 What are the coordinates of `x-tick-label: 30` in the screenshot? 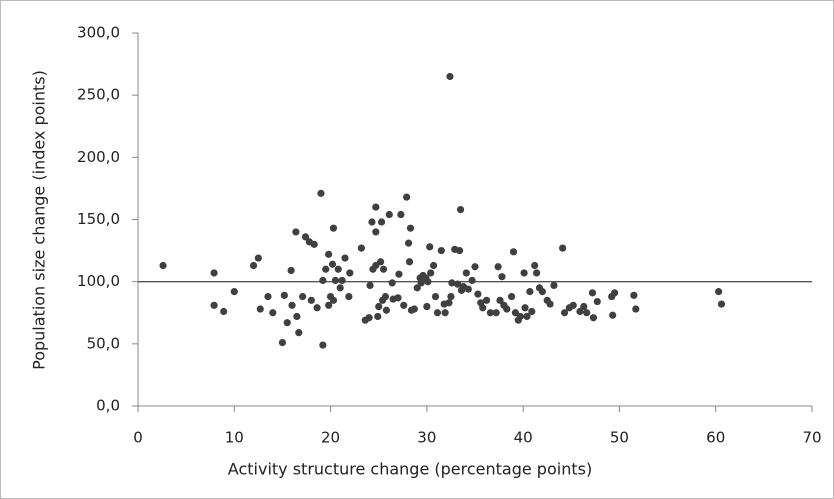 It's located at (426, 438).